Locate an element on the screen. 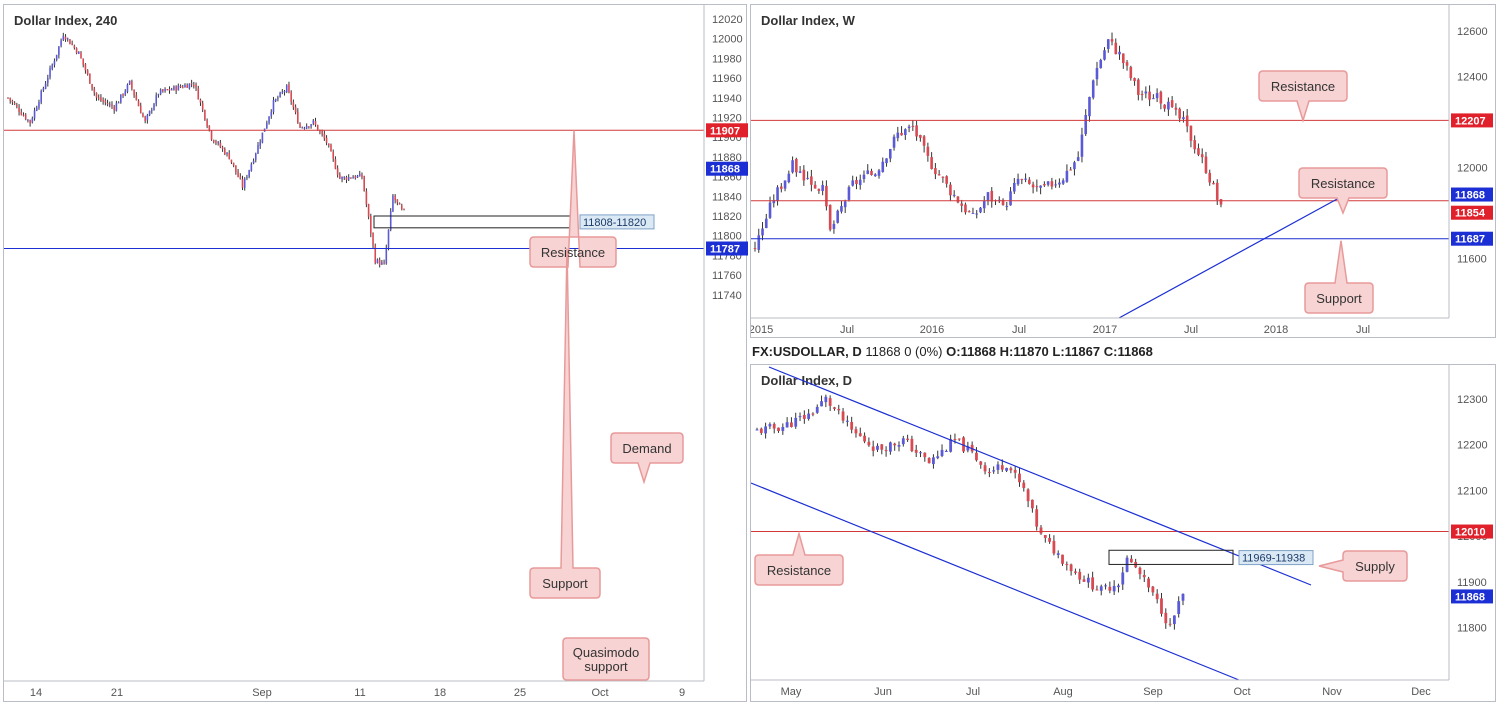 Image resolution: width=1498 pixels, height=706 pixels. callout-label: support is located at coordinates (606, 666).